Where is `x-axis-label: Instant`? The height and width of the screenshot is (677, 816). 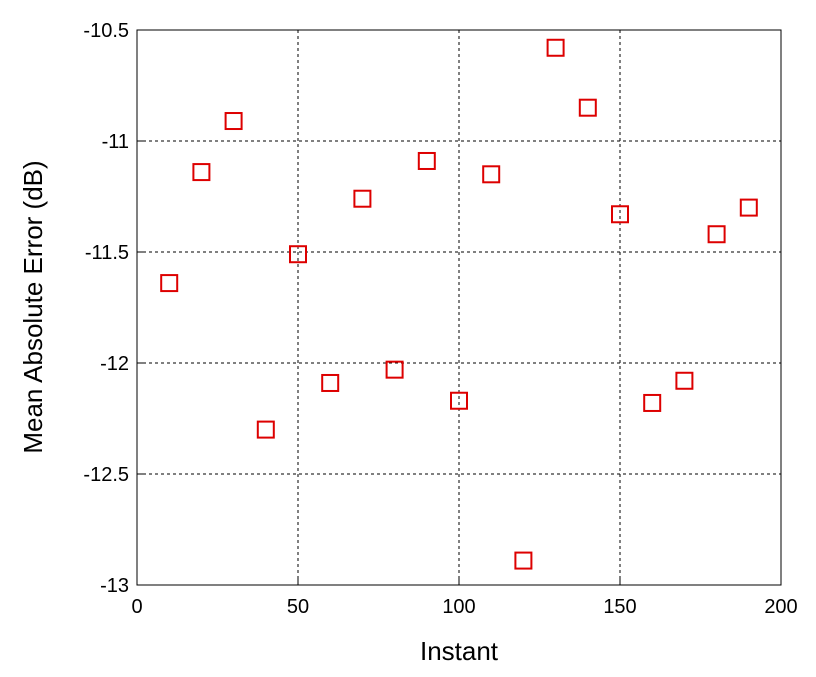 x-axis-label: Instant is located at coordinates (459, 651).